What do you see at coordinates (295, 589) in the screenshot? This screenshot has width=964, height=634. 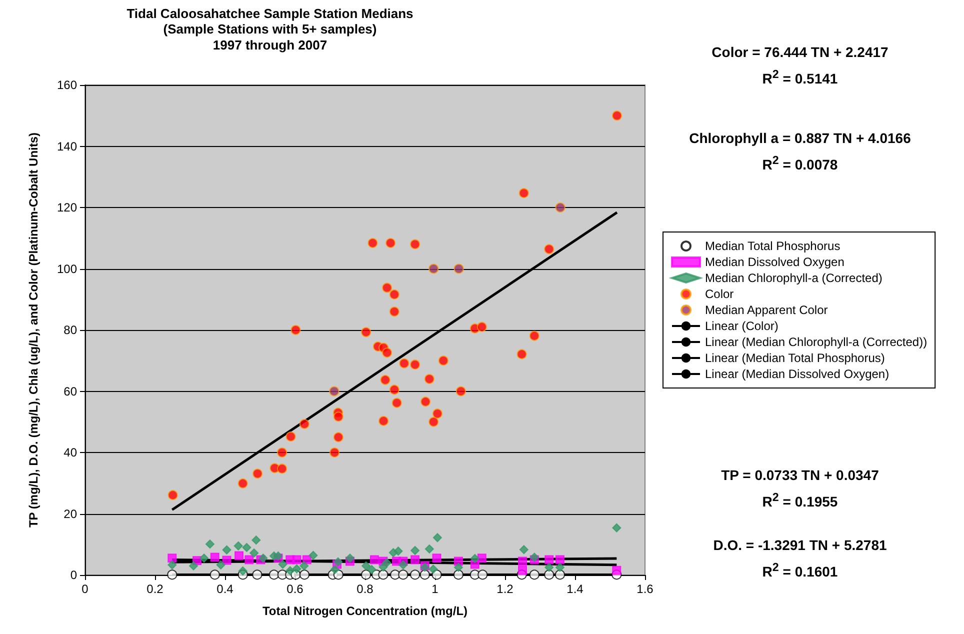 I see `x-tick-label: 0.6` at bounding box center [295, 589].